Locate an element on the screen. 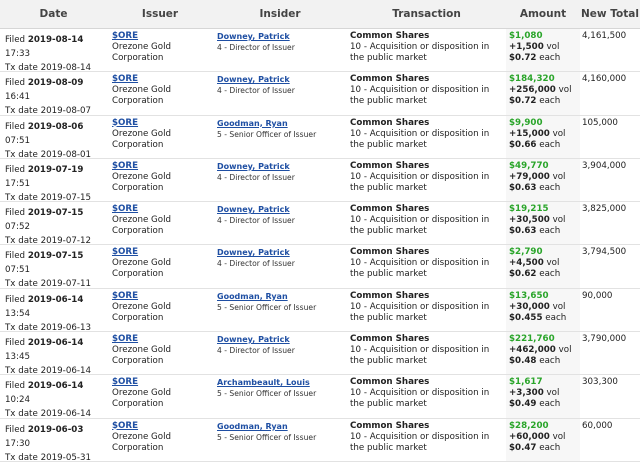  new-total-value: 3,904,000 is located at coordinates (604, 165).